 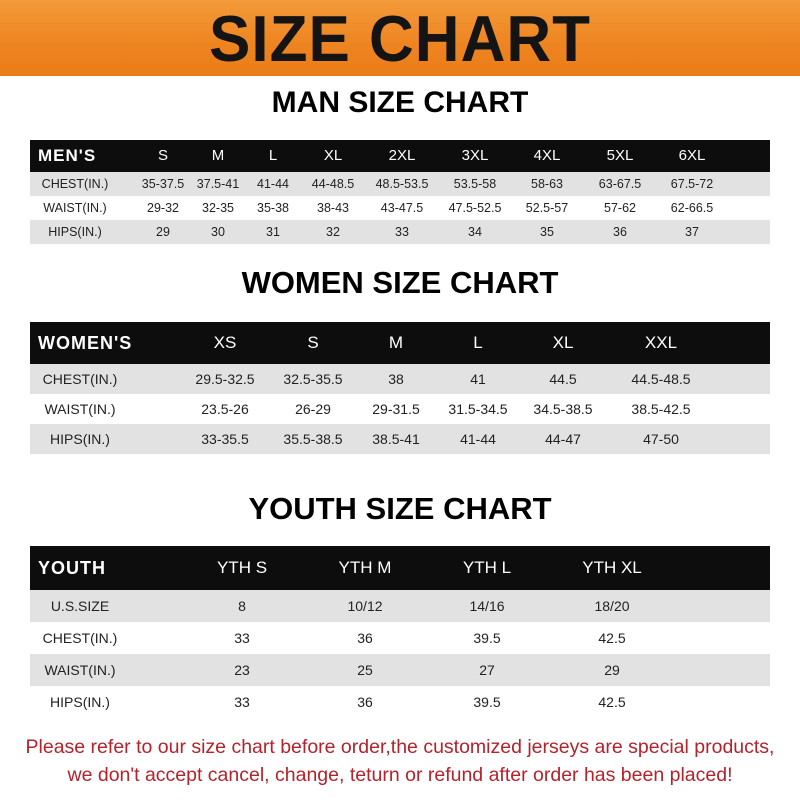 I want to click on table-cell: 34.5-38.5, so click(x=563, y=409).